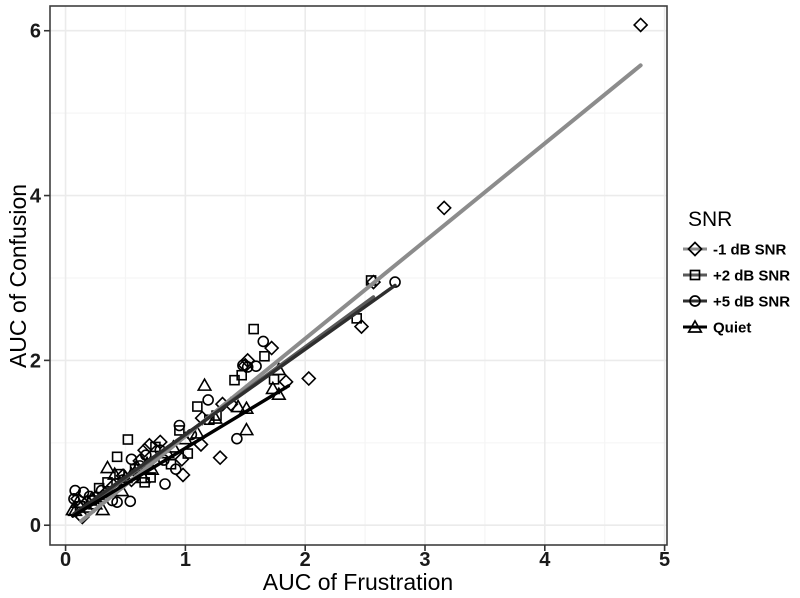 This screenshot has height=598, width=800. Describe the element at coordinates (424, 560) in the screenshot. I see `x-tick-label: 3` at that location.